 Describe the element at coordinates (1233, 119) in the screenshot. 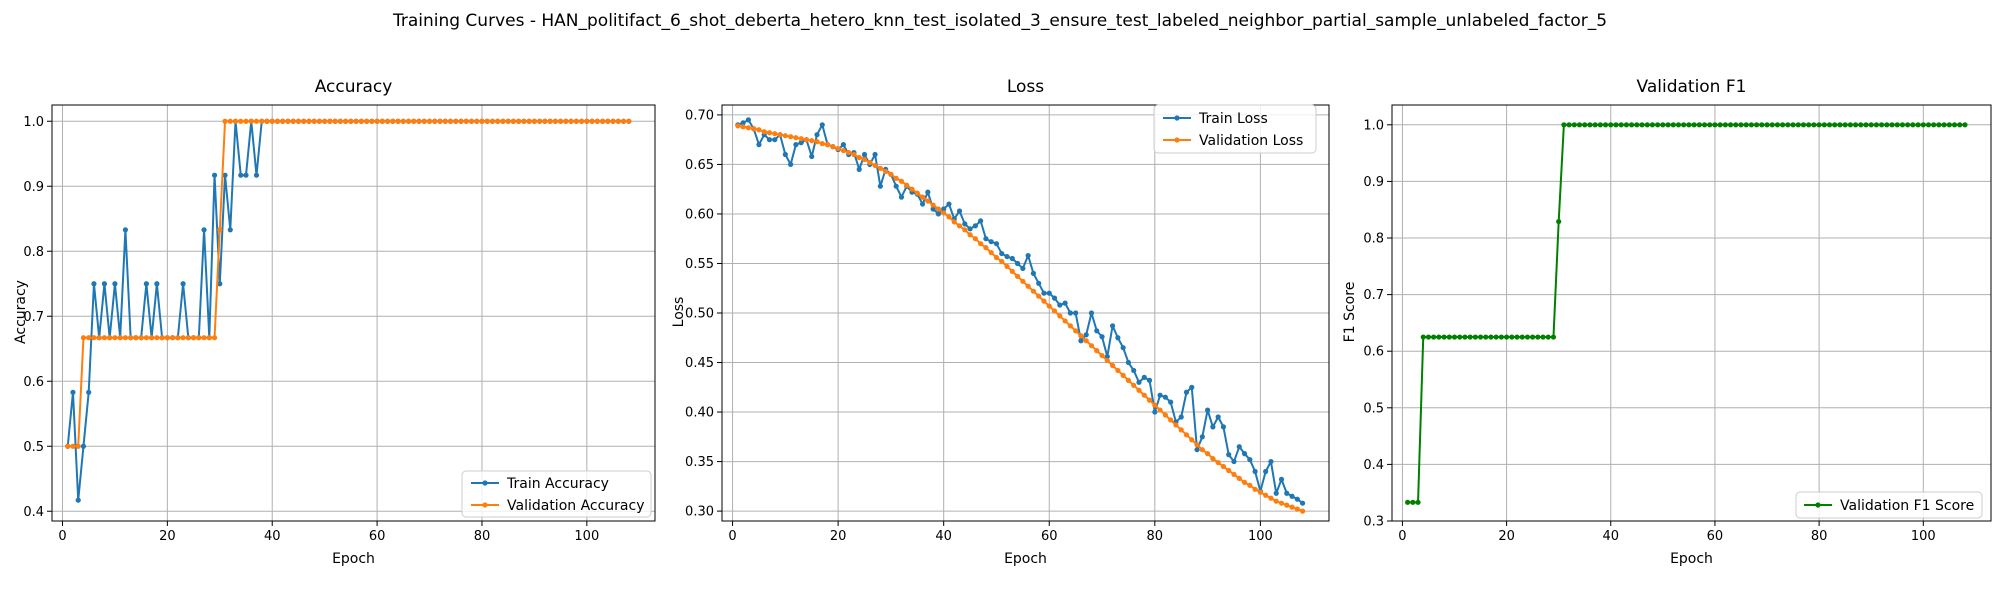

I see `loss-legend-label-train: Train Loss` at that location.